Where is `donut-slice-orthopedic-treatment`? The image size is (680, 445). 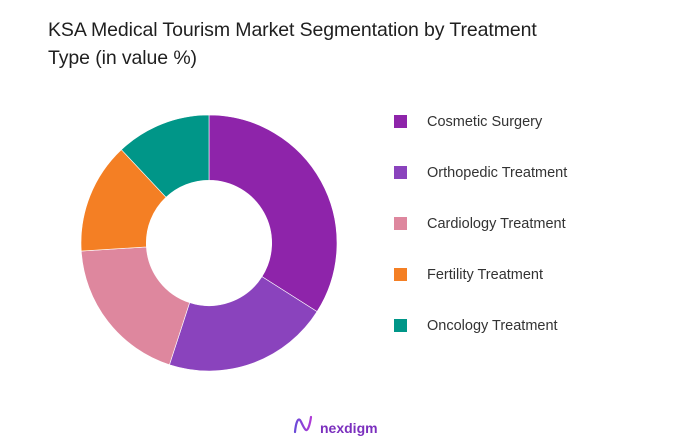 donut-slice-orthopedic-treatment is located at coordinates (243, 324).